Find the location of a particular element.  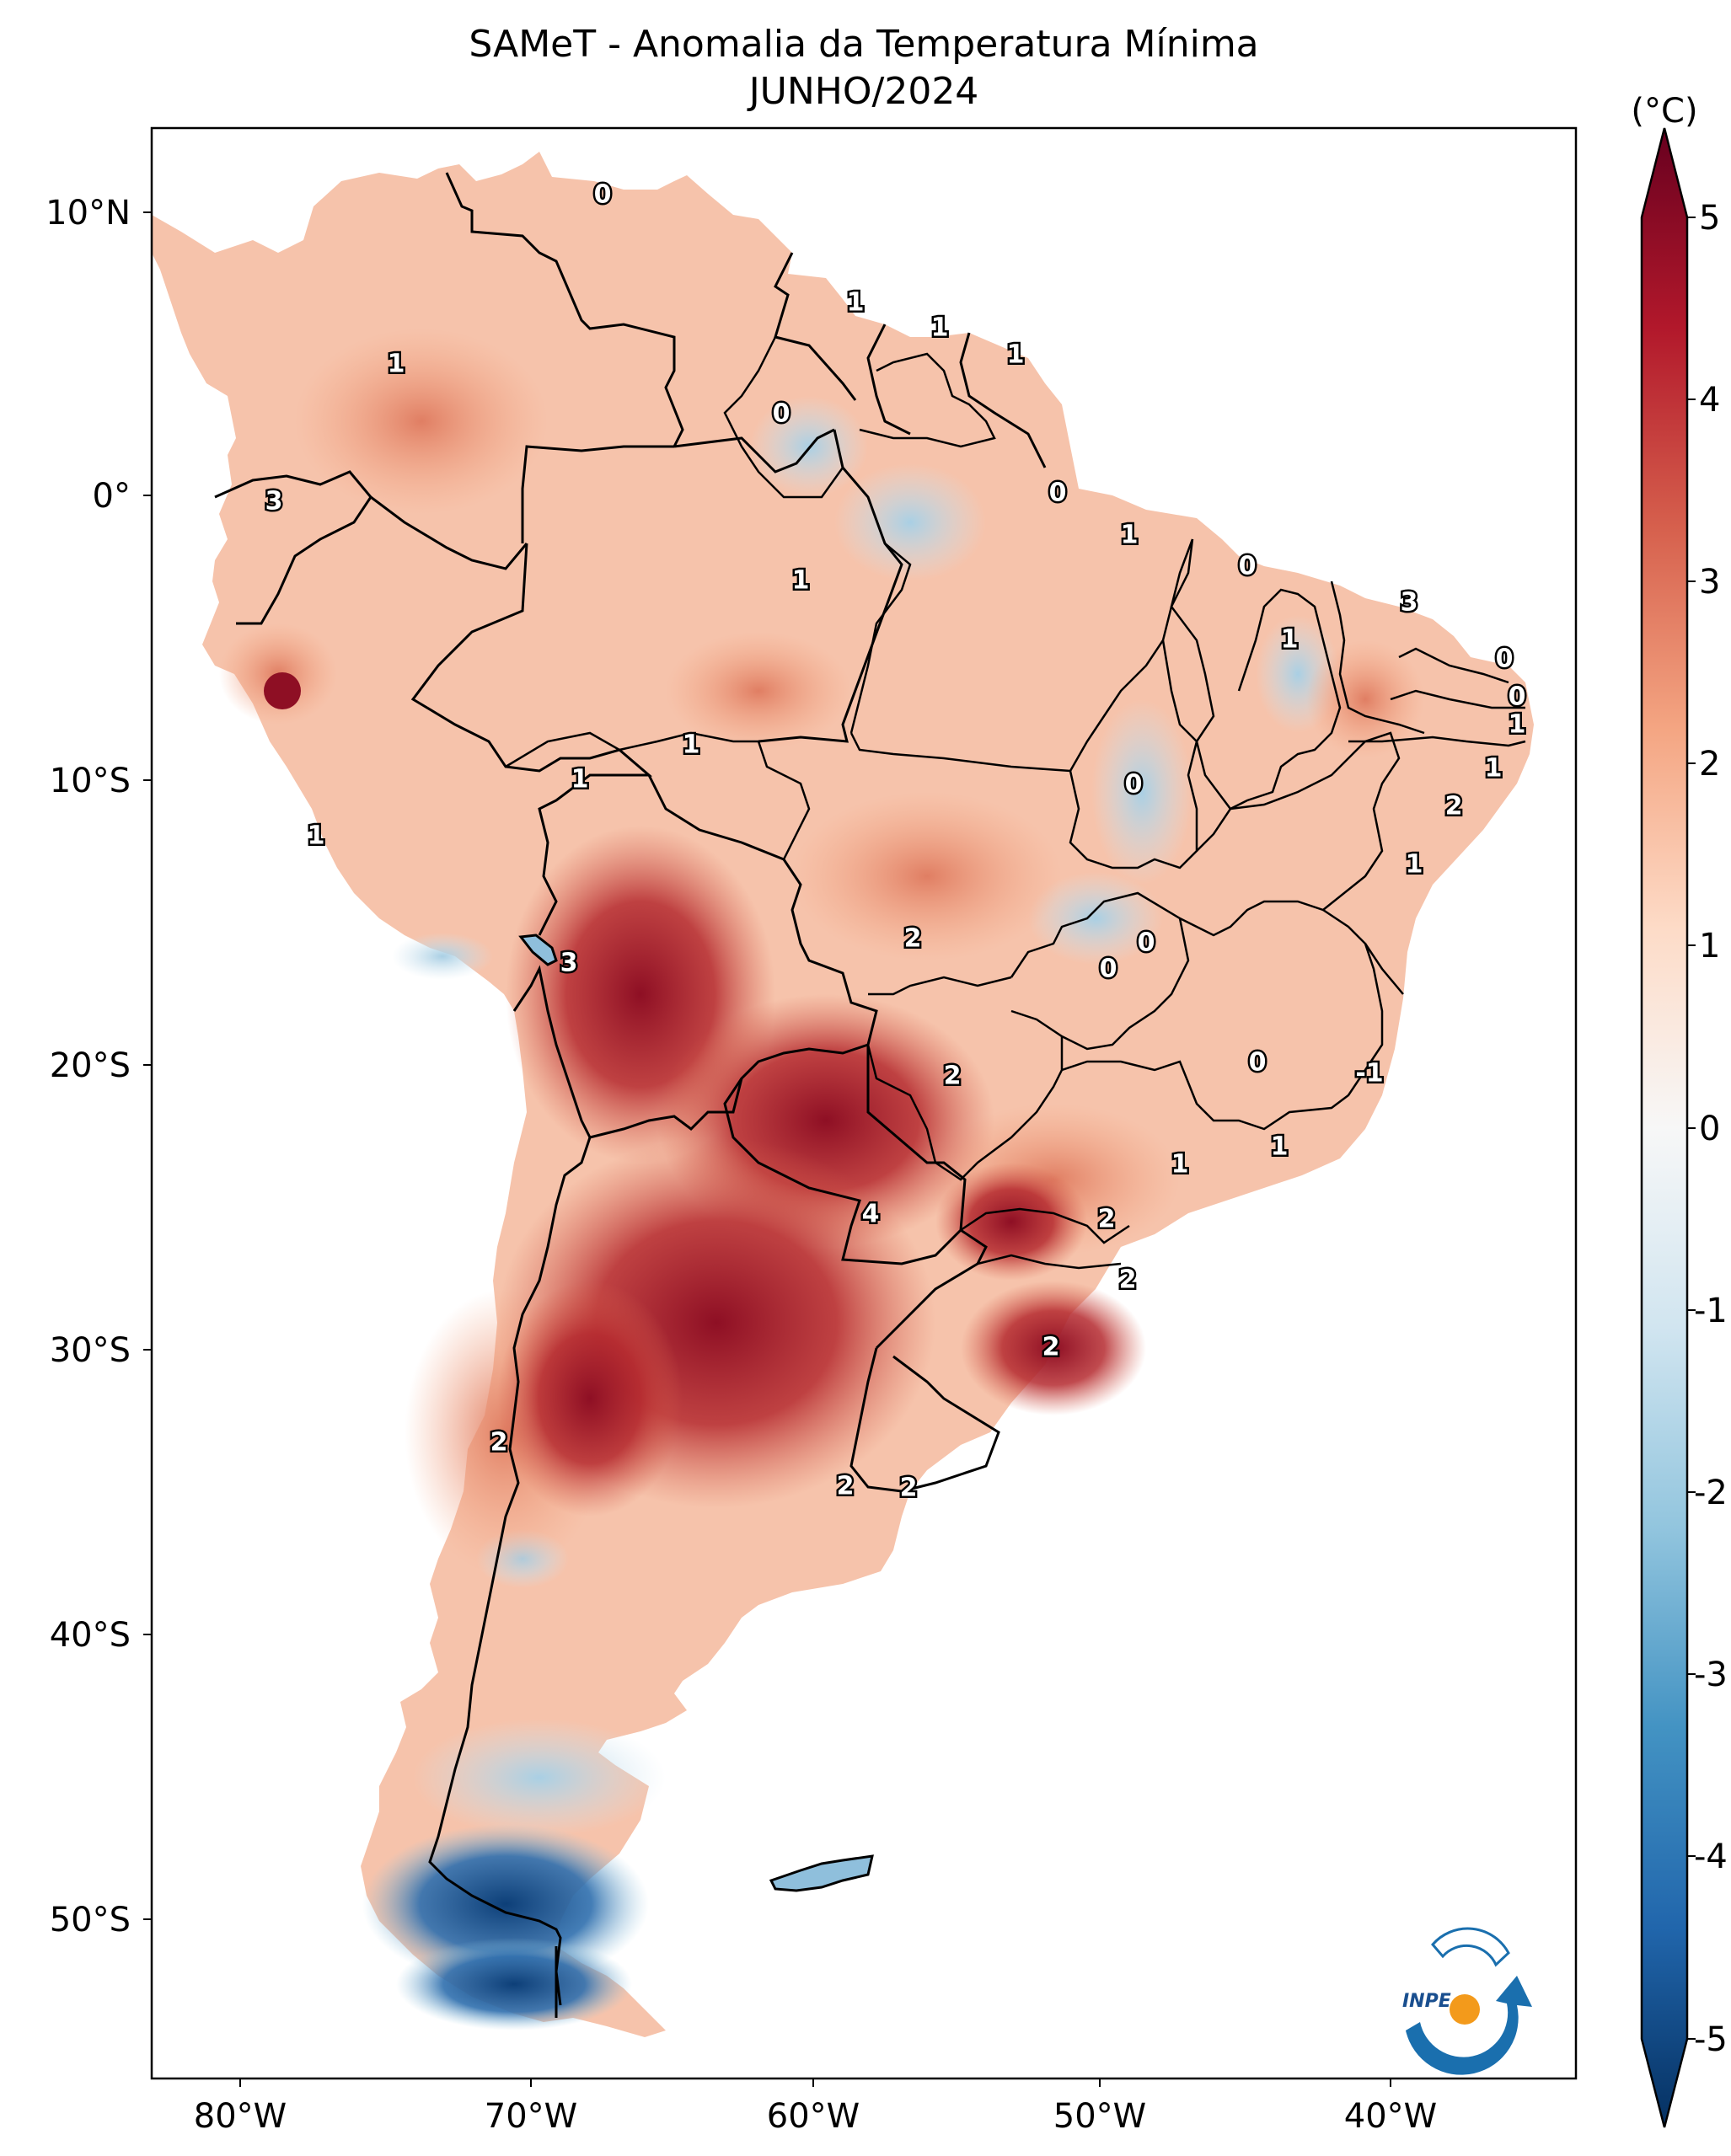

anomaly-cool-tocantins is located at coordinates (1141, 792).